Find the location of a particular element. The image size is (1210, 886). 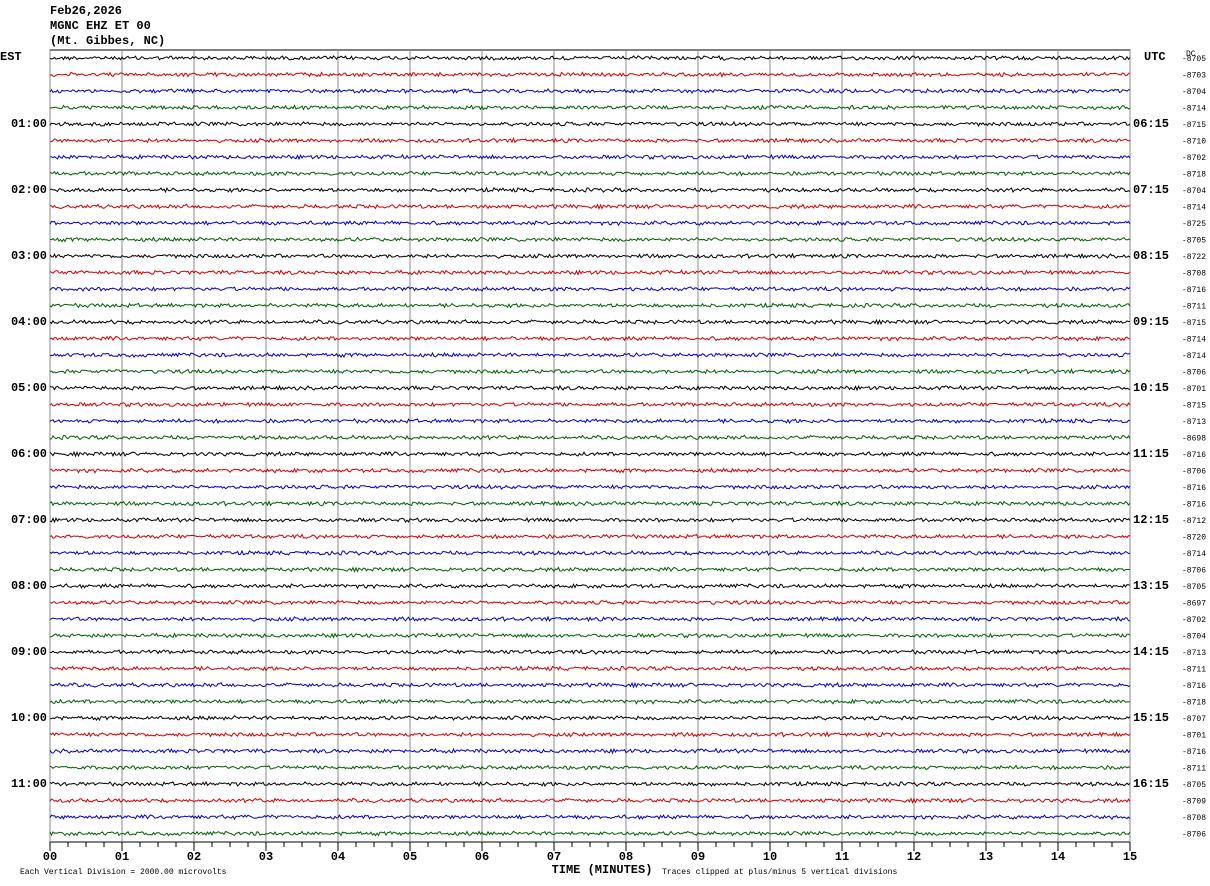

est-hour-label: 01:00 is located at coordinates (29, 124).